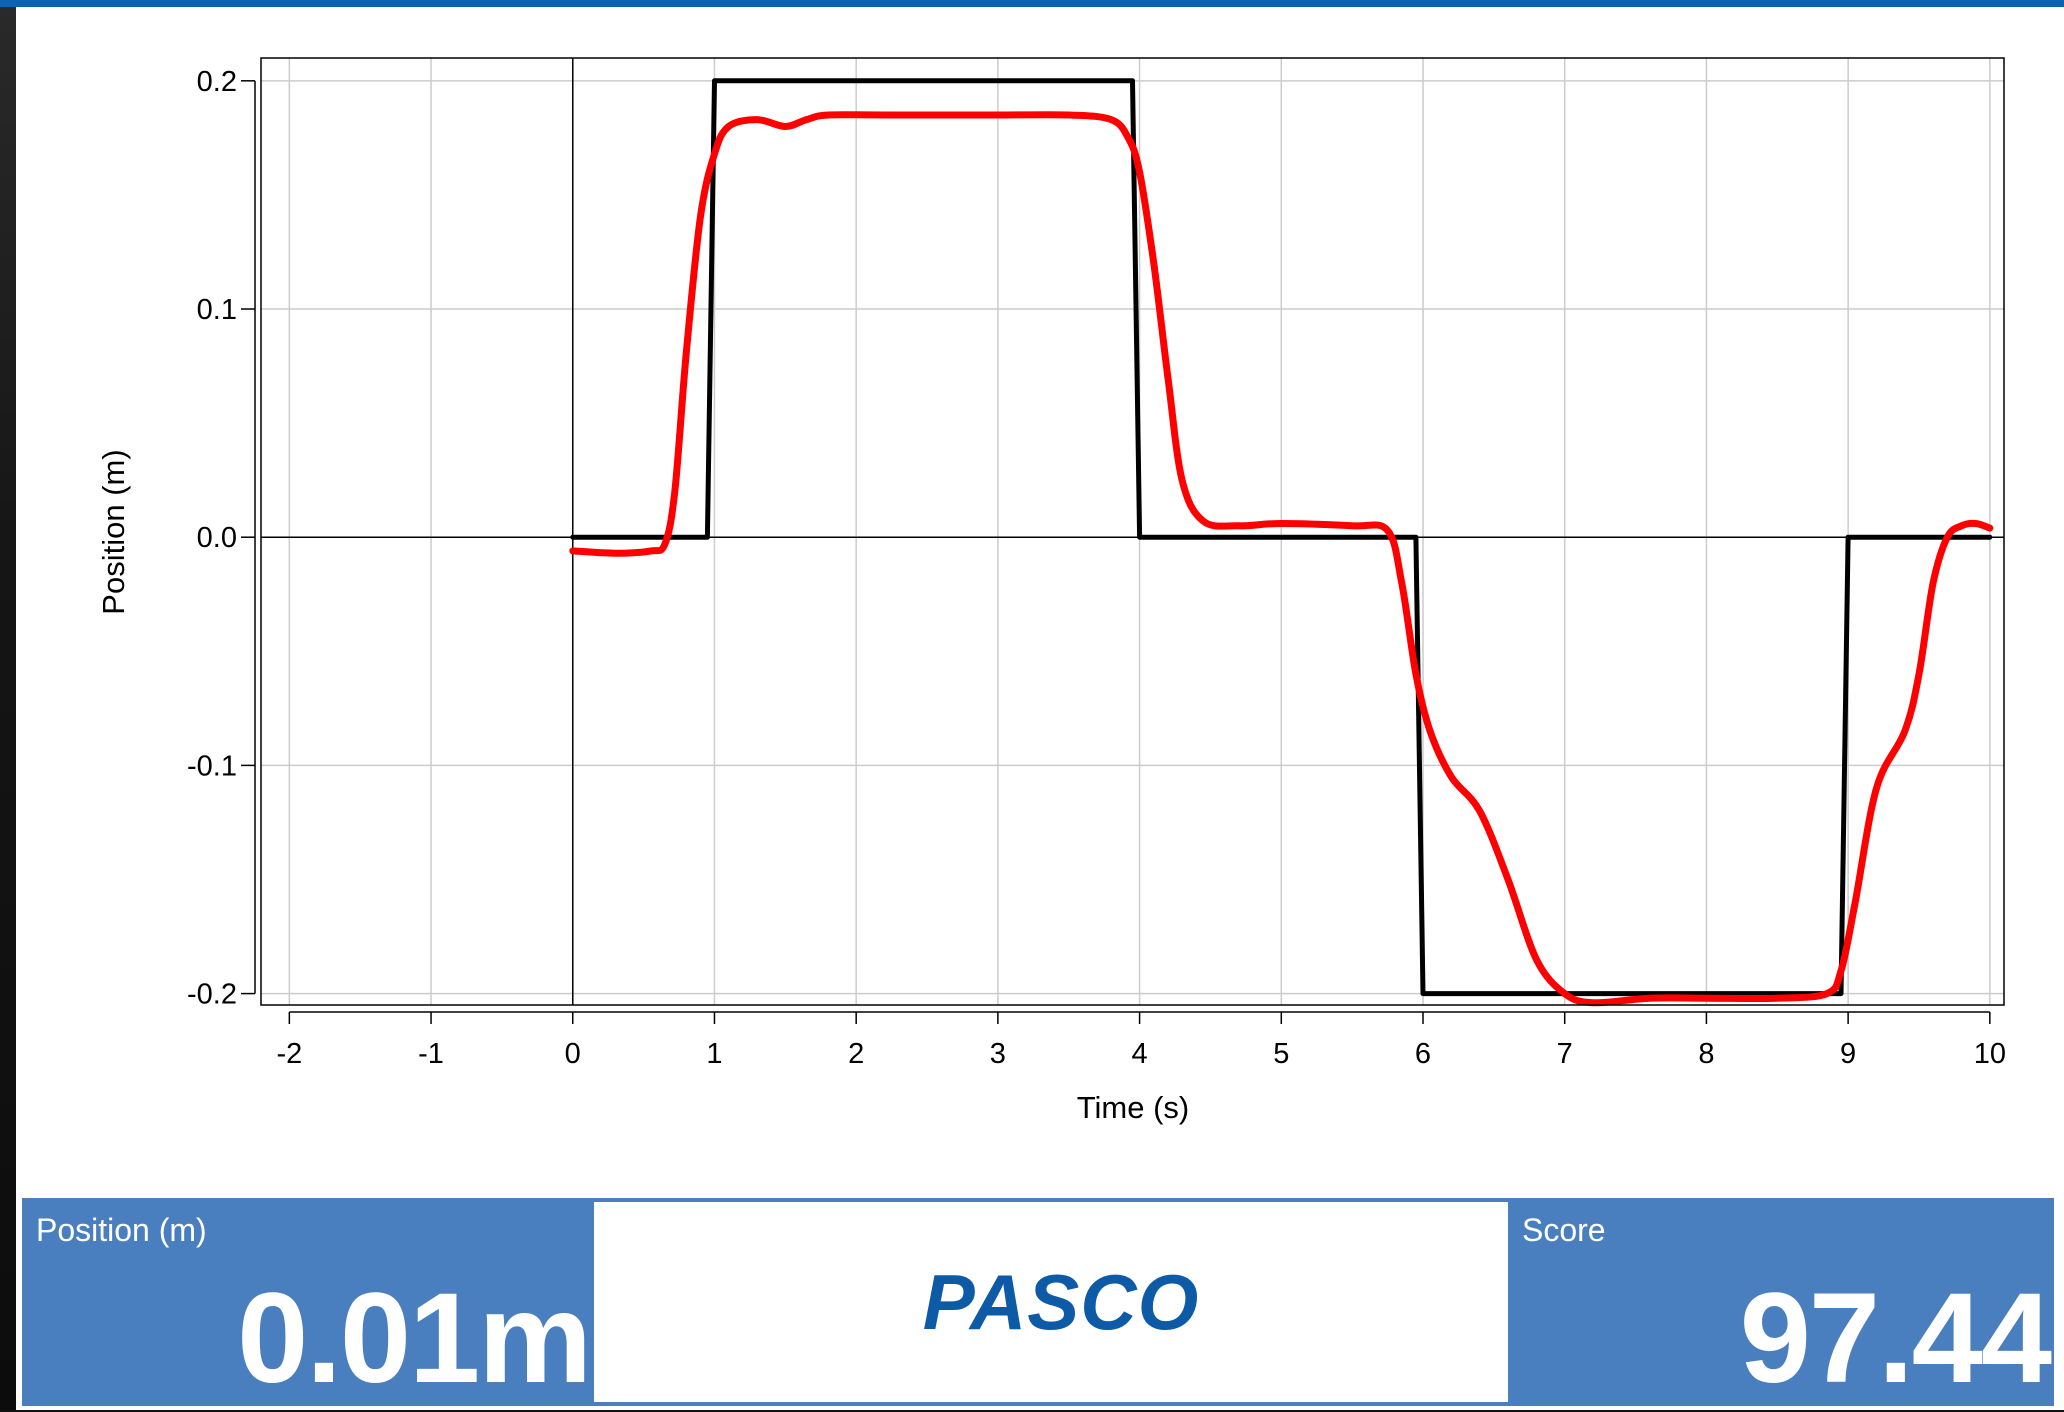 This screenshot has height=1412, width=2064. Describe the element at coordinates (1133, 1107) in the screenshot. I see `x-axis-title: Time (s)` at that location.